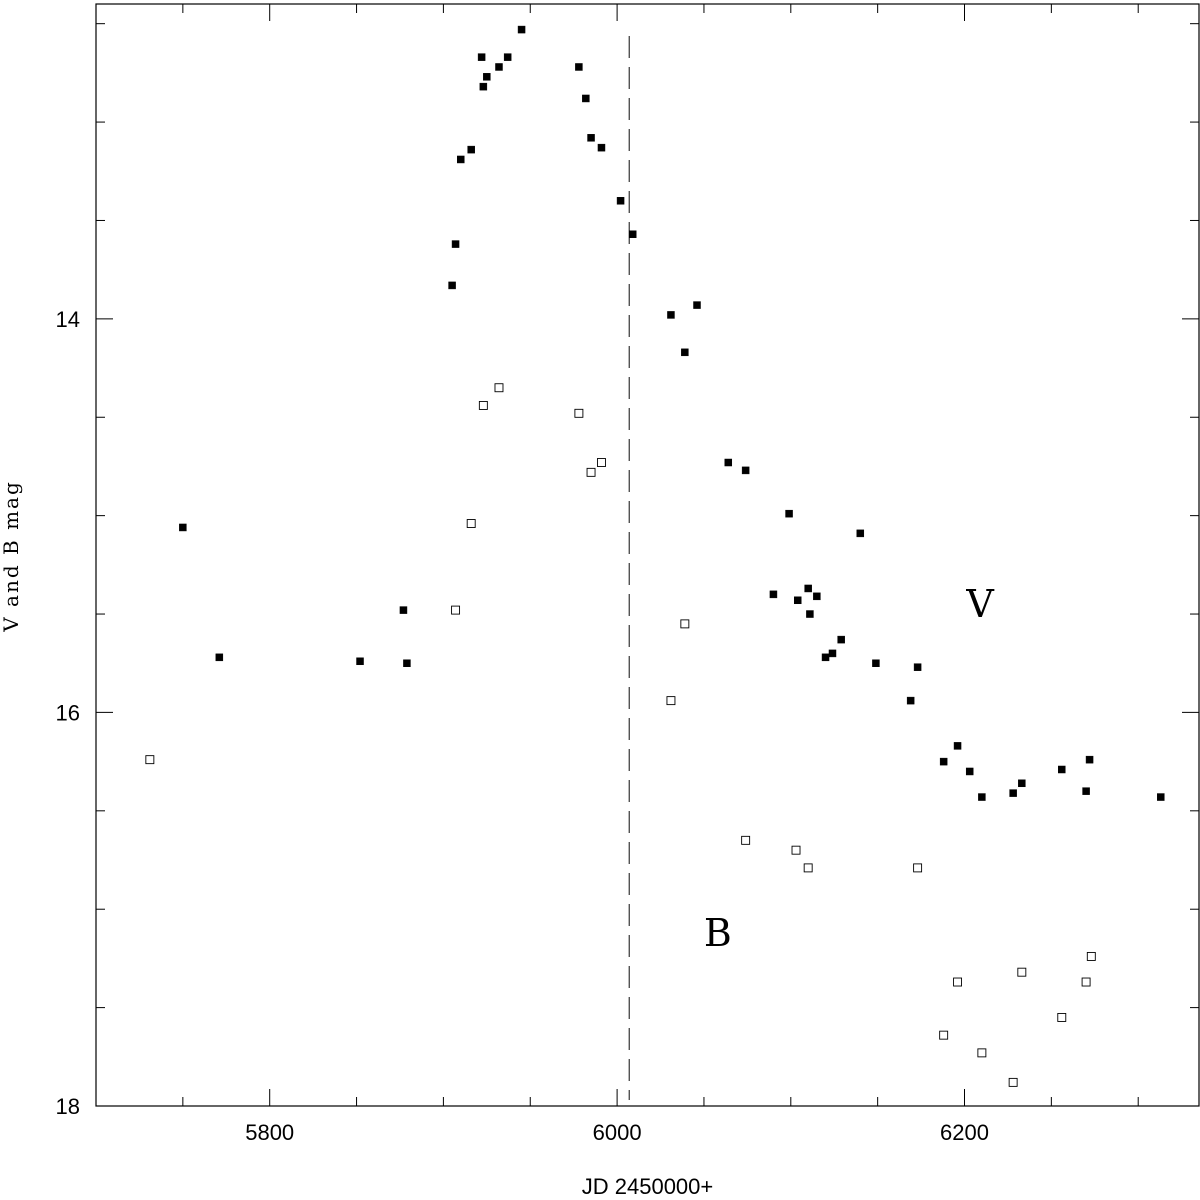 This screenshot has width=1200, height=1200. I want to click on y-tick-label: 16, so click(68, 712).